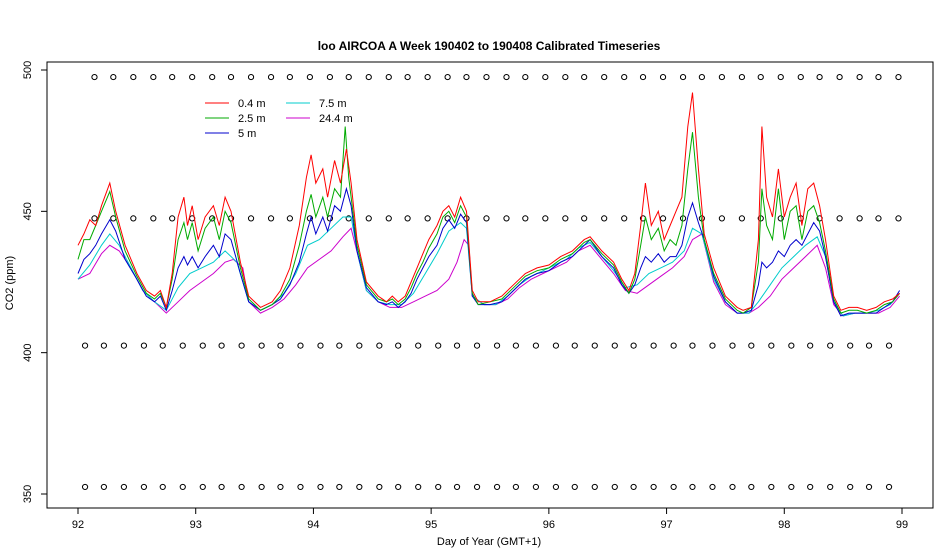 Image resolution: width=950 pixels, height=550 pixels. What do you see at coordinates (313, 525) in the screenshot?
I see `x-tick-label: 94` at bounding box center [313, 525].